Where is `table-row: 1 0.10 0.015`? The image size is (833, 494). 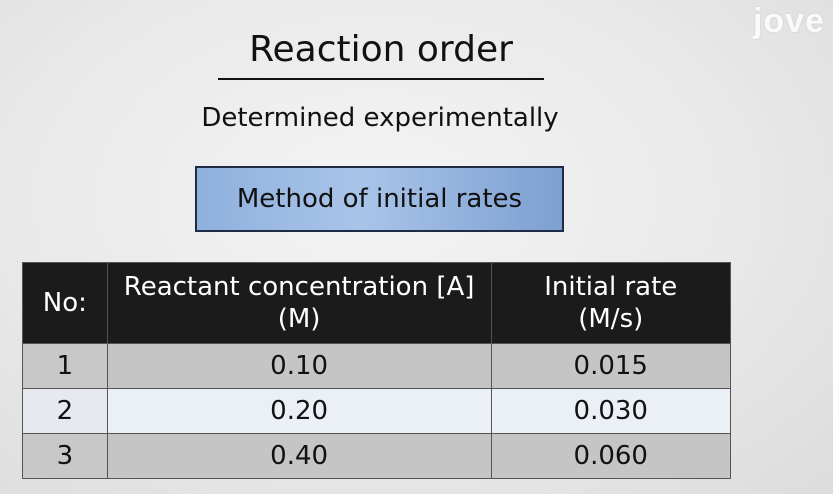 table-row: 1 0.10 0.015 is located at coordinates (377, 366).